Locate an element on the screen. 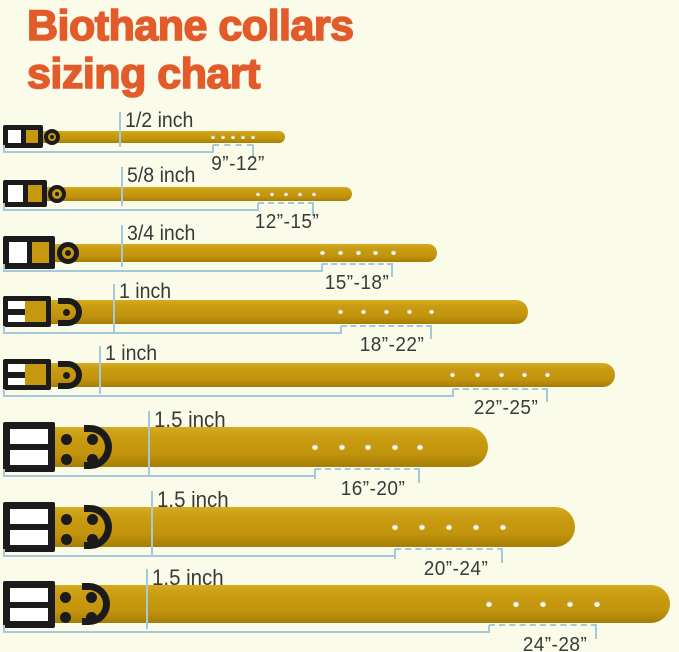 The height and width of the screenshot is (652, 679). size-range-label: 15”-18” is located at coordinates (357, 283).